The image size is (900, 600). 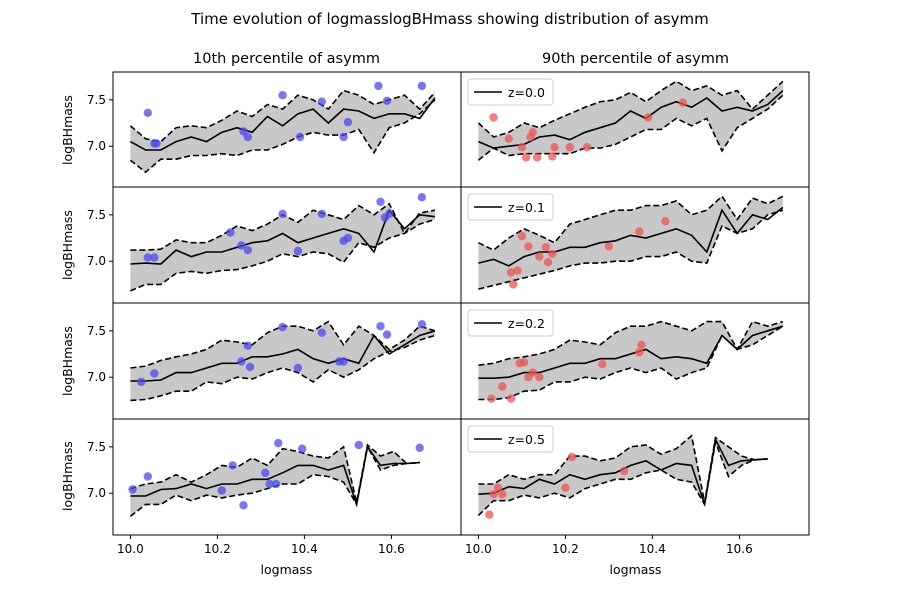 I want to click on column-title-left: 10th percentile of asymm, so click(x=286, y=59).